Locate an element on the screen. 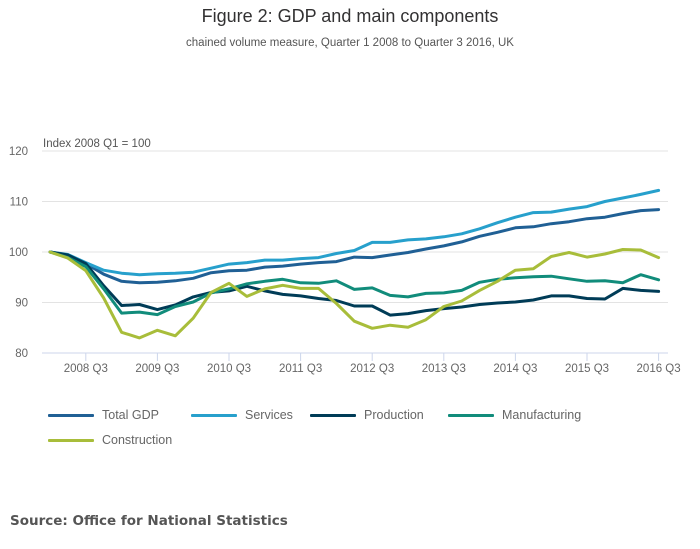 The image size is (700, 549). legend-item-production: Production is located at coordinates (367, 415).